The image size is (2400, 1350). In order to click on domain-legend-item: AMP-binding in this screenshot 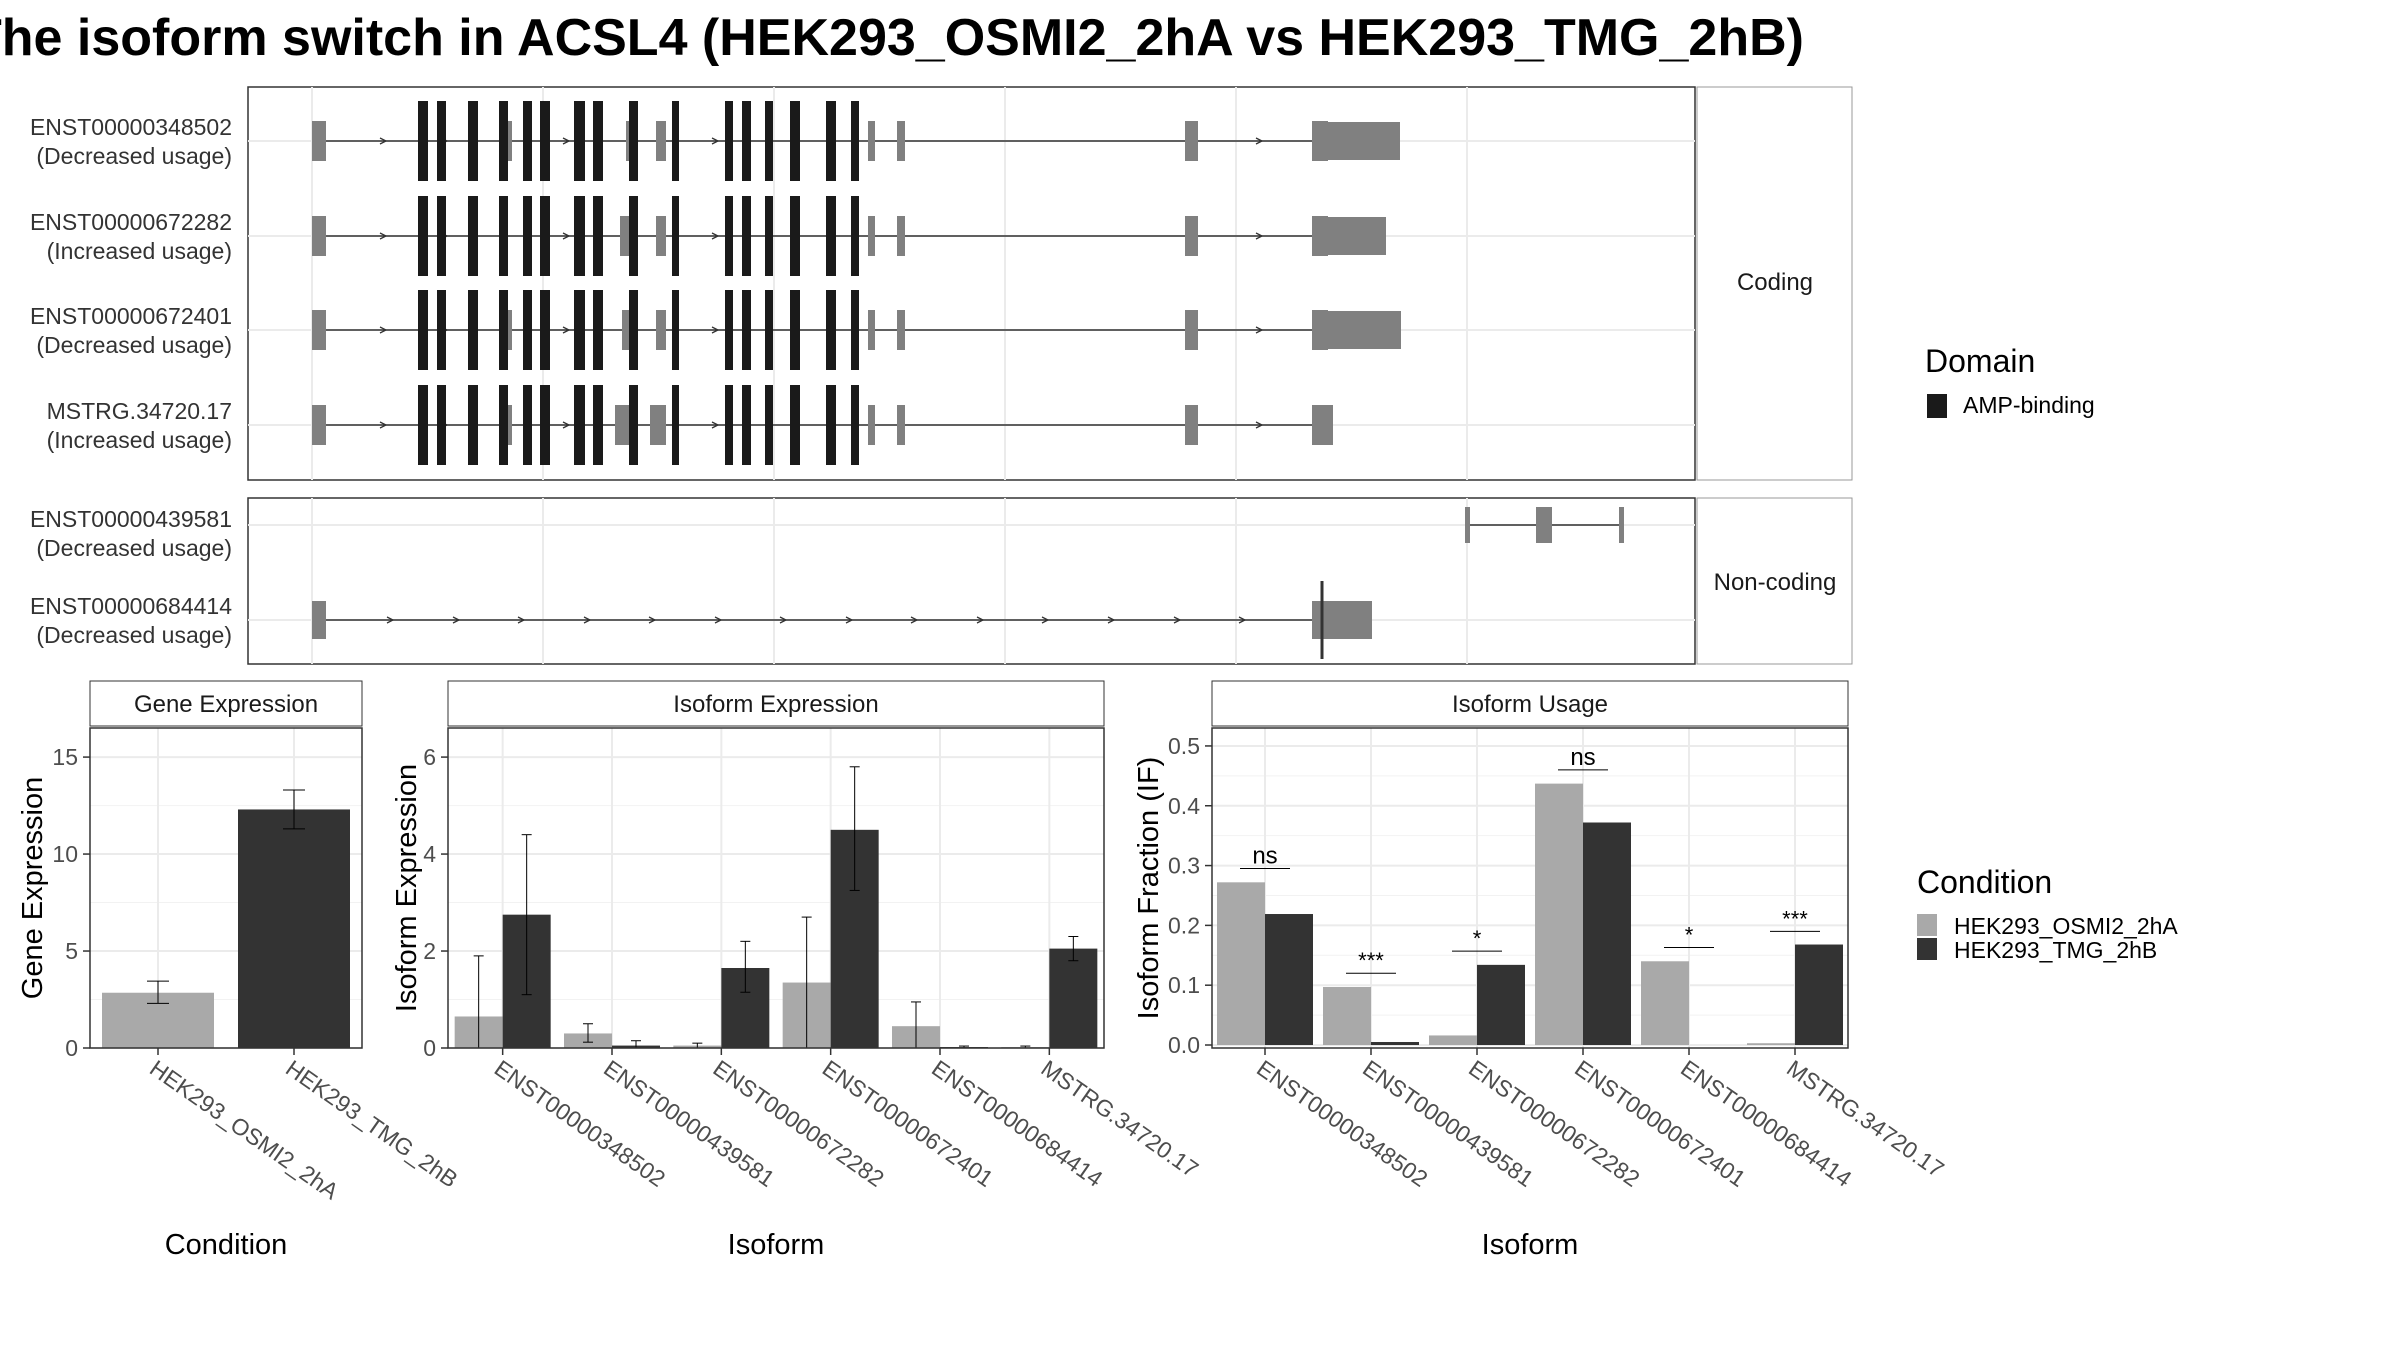, I will do `click(2029, 405)`.